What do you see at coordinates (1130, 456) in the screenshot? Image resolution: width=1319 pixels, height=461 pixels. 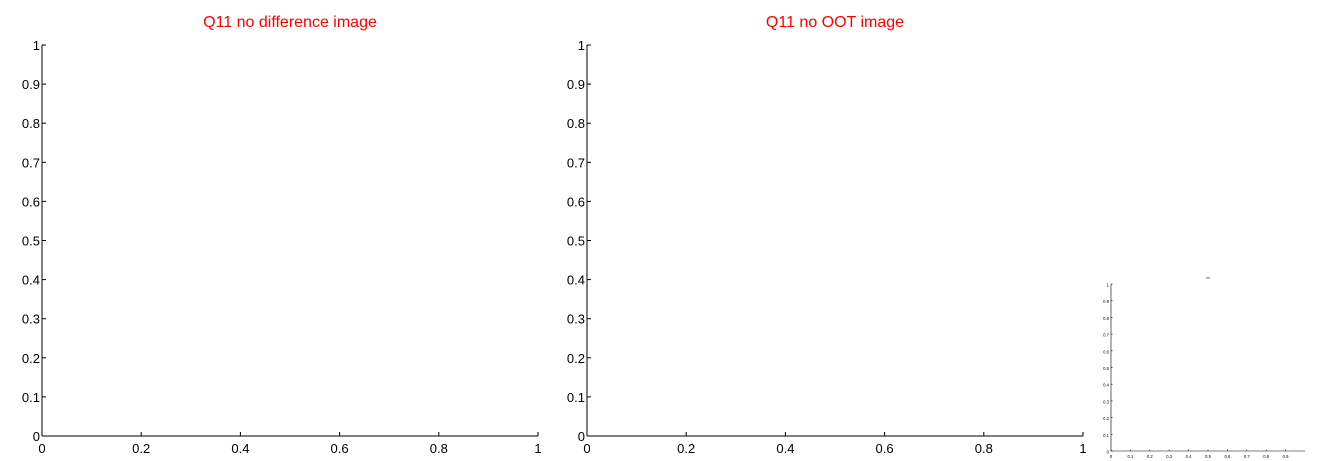 I see `x-tick-label: 0.1` at bounding box center [1130, 456].